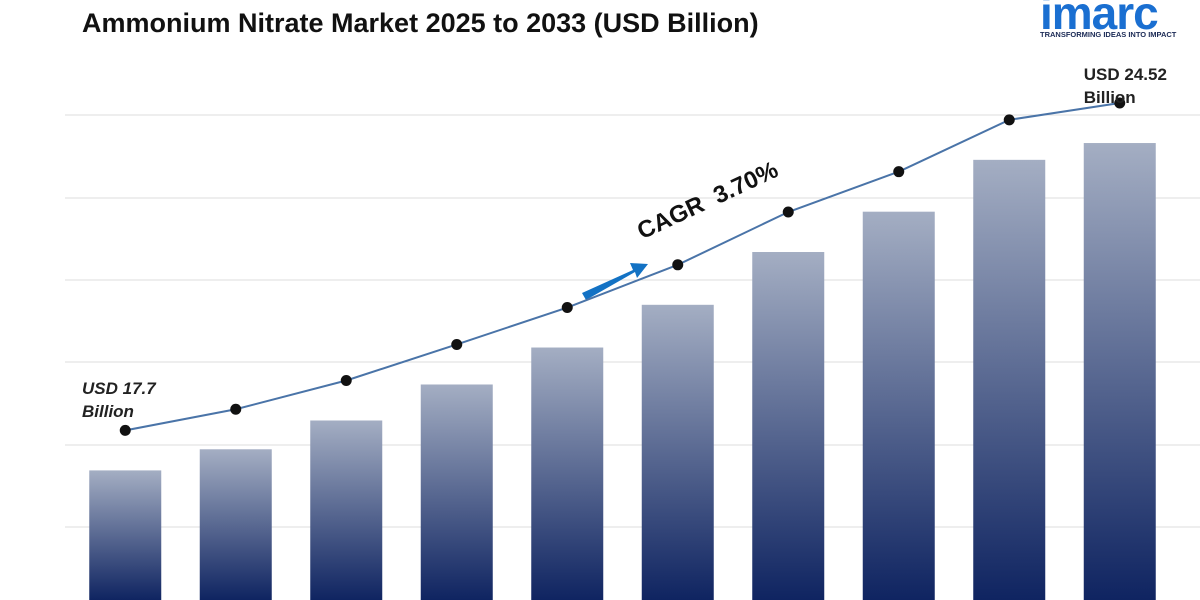 This screenshot has width=1200, height=600. Describe the element at coordinates (119, 400) in the screenshot. I see `value-label: USD 17.7 Billion` at that location.